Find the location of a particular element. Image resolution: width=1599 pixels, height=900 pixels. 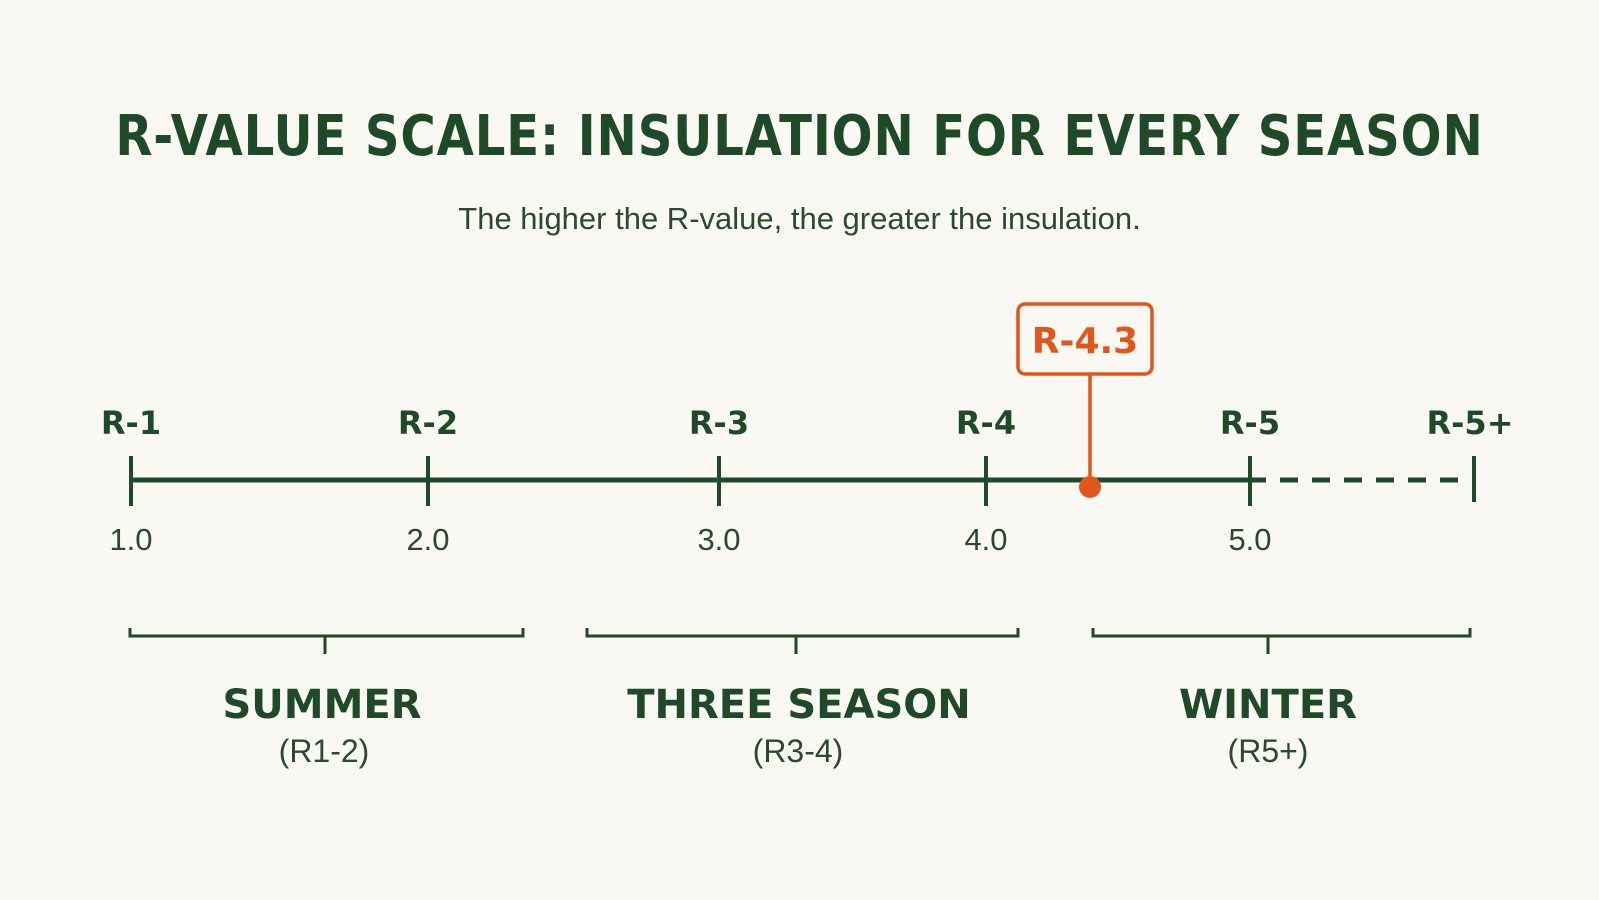

tick-label: R-5 is located at coordinates (1250, 423).